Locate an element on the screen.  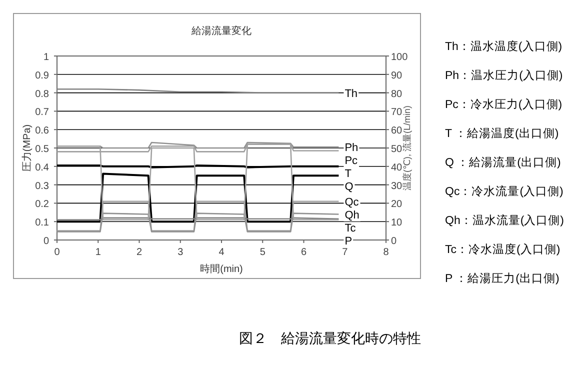
x-tick-label: 8 is located at coordinates (386, 252).